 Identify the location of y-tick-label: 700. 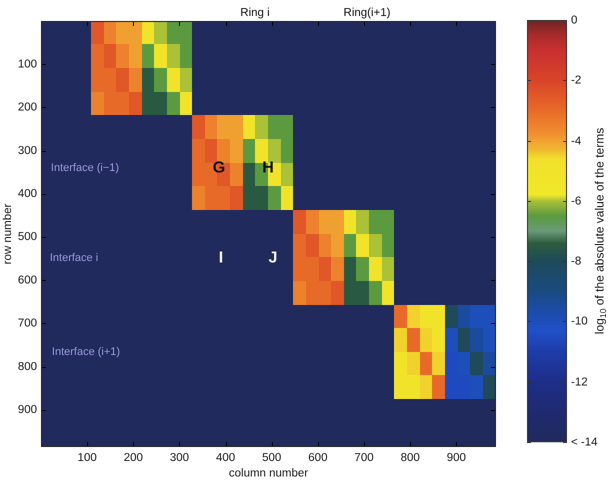
(27, 324).